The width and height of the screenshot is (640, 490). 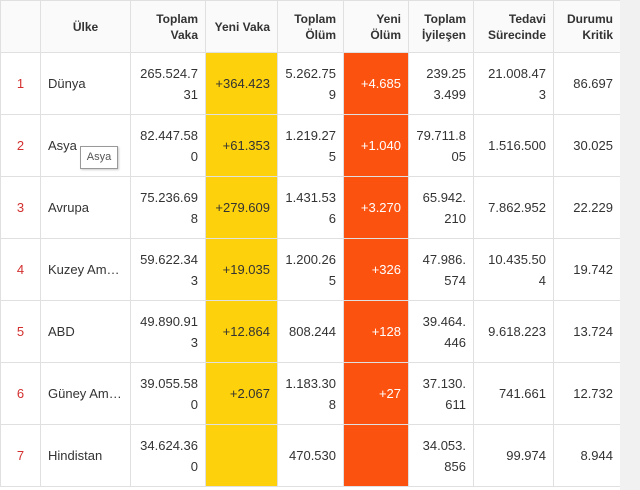 I want to click on cell: +279.609, so click(x=241, y=207).